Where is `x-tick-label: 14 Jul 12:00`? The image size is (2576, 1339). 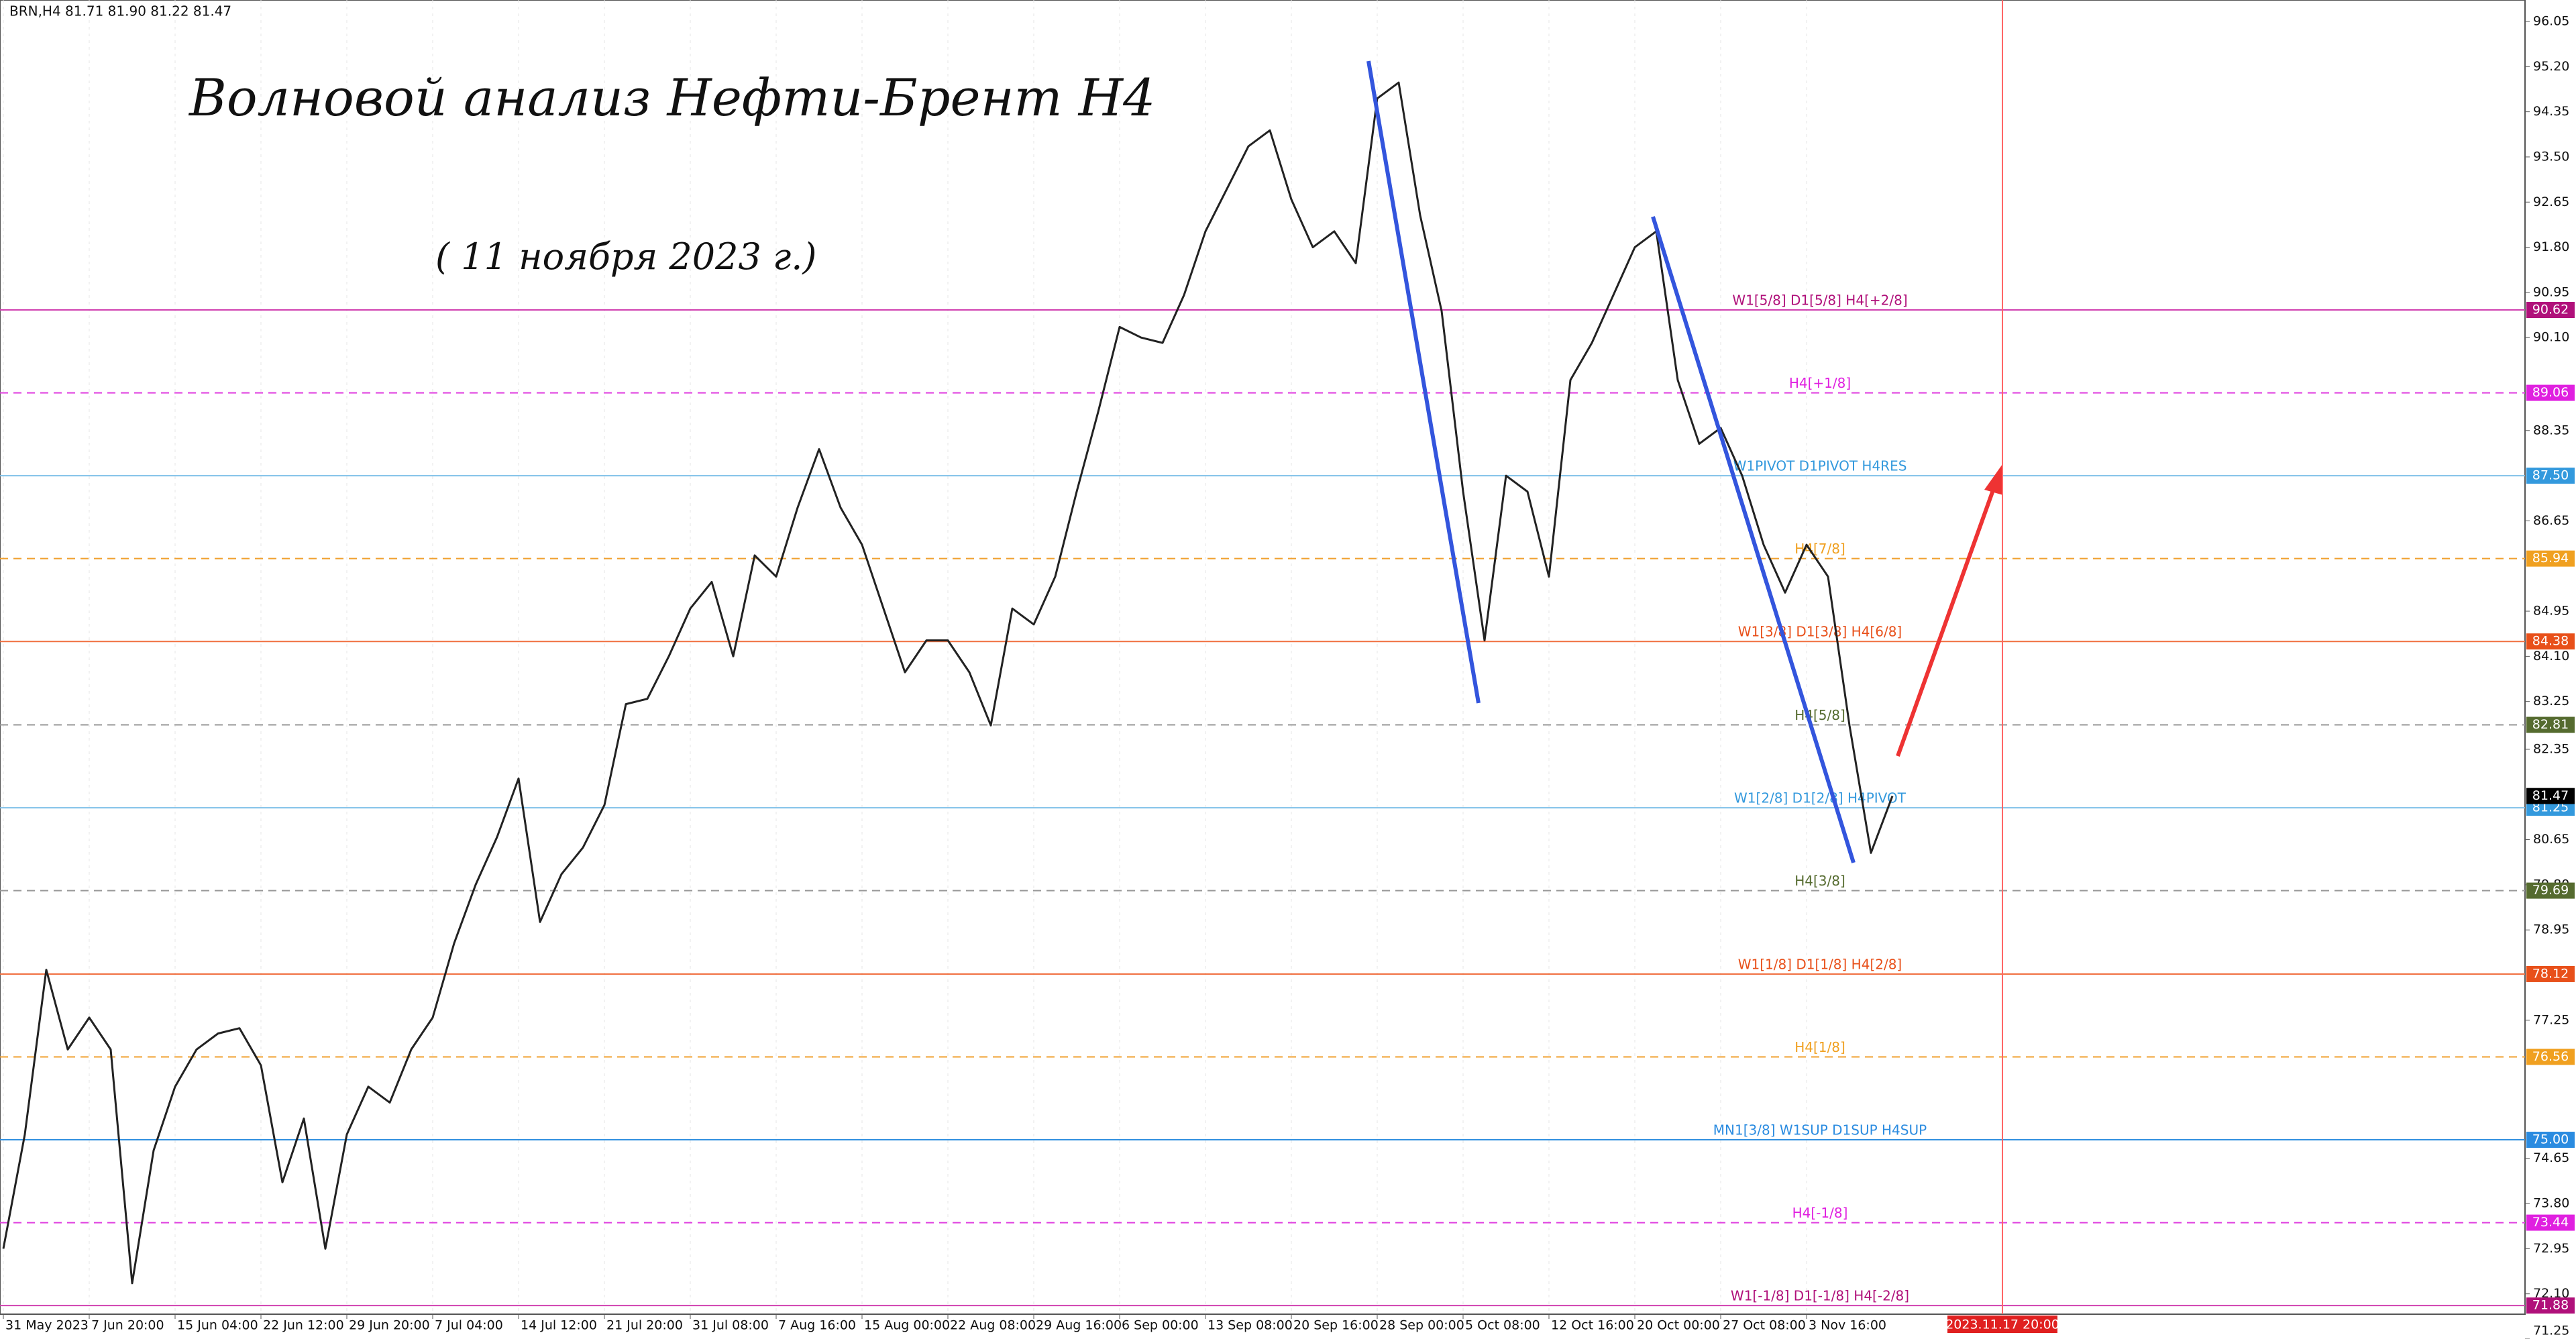
x-tick-label: 14 Jul 12:00 is located at coordinates (559, 1325).